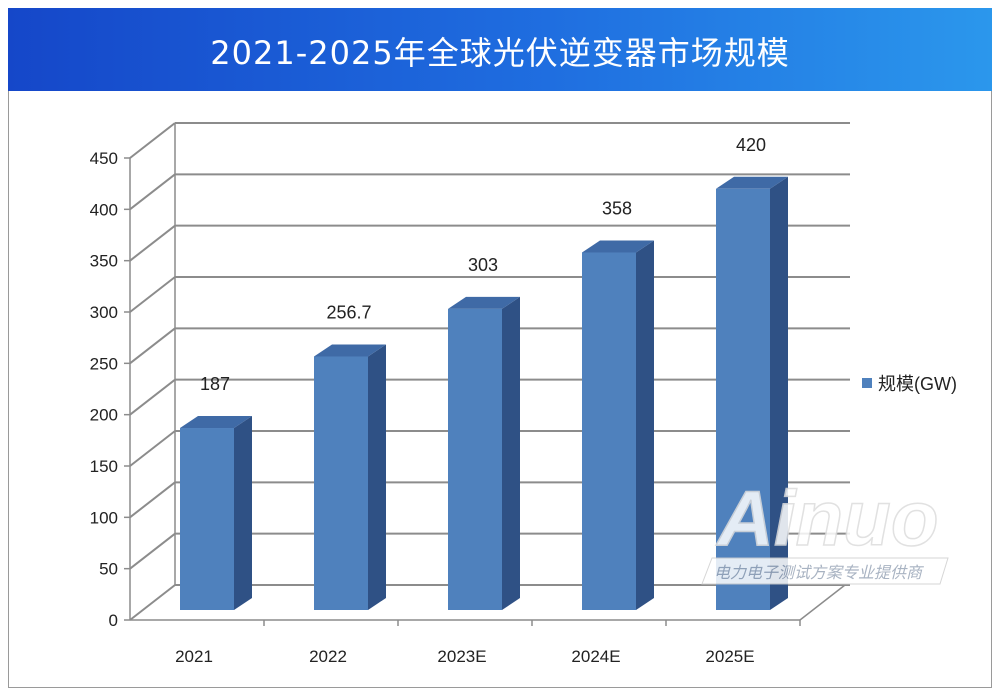  I want to click on watermark-banner, so click(825, 571).